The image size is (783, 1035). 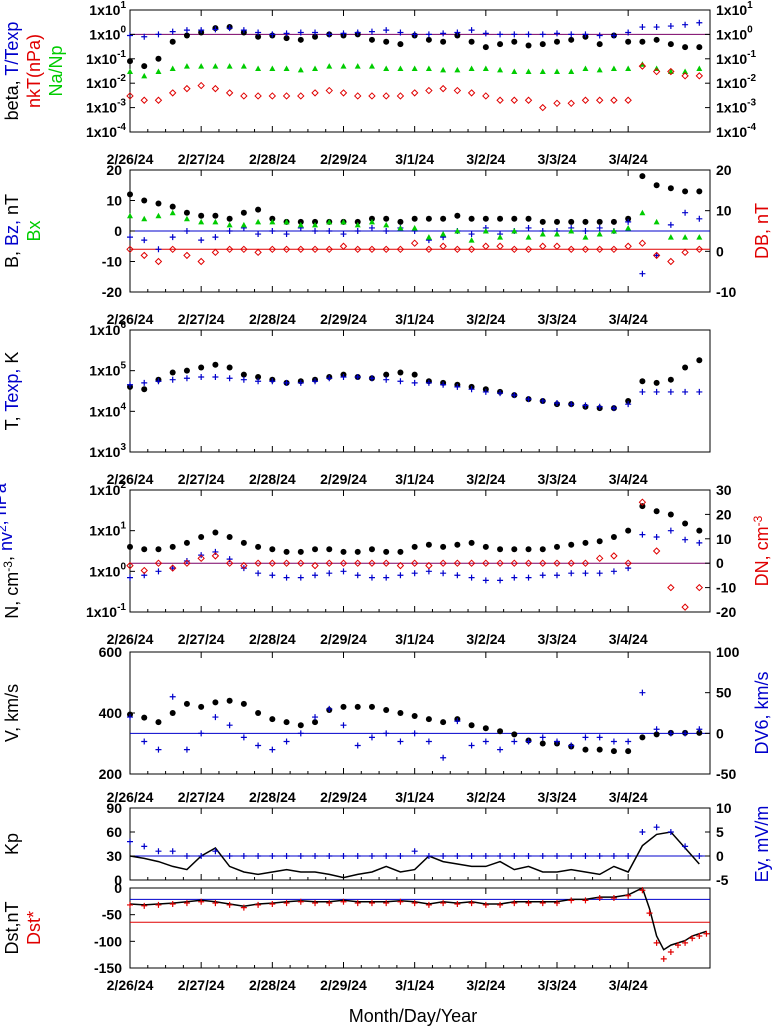 I want to click on panel-4-left-label: N, cm-3, nv2, nPa, so click(x=11, y=550).